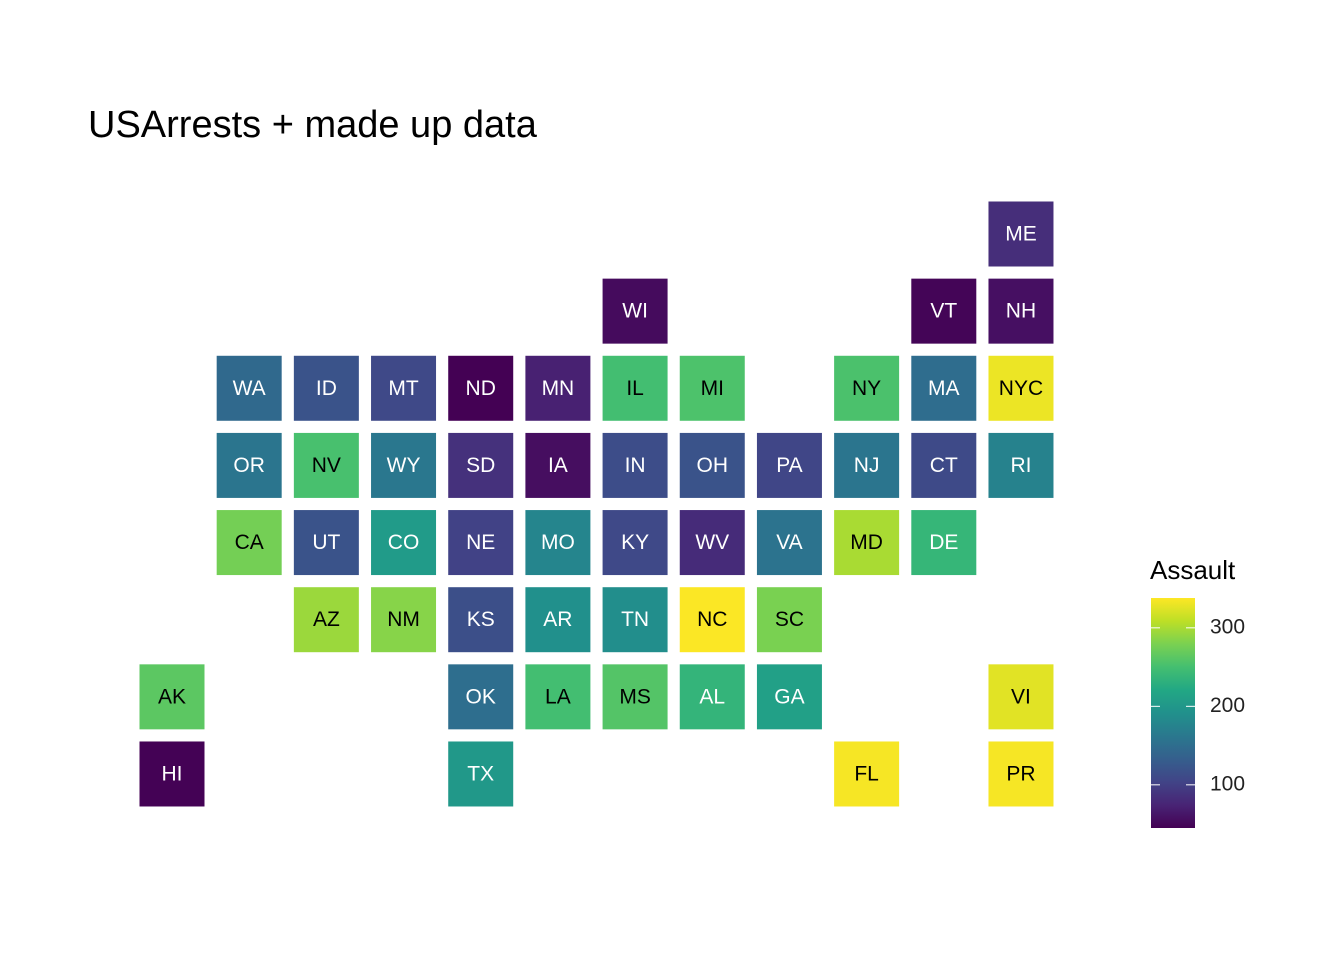 The image size is (1344, 965). What do you see at coordinates (1227, 705) in the screenshot?
I see `colorbar-tick-label: 200` at bounding box center [1227, 705].